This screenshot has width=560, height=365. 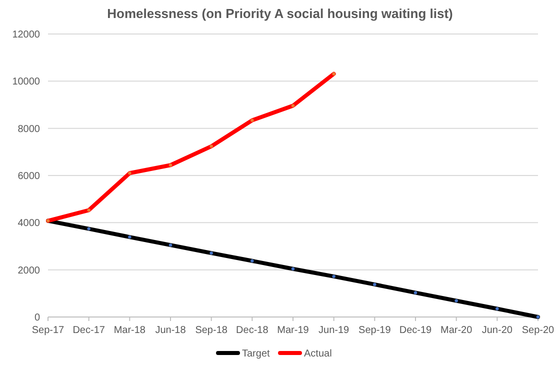 What do you see at coordinates (130, 330) in the screenshot?
I see `x-tick-label: Mar-18` at bounding box center [130, 330].